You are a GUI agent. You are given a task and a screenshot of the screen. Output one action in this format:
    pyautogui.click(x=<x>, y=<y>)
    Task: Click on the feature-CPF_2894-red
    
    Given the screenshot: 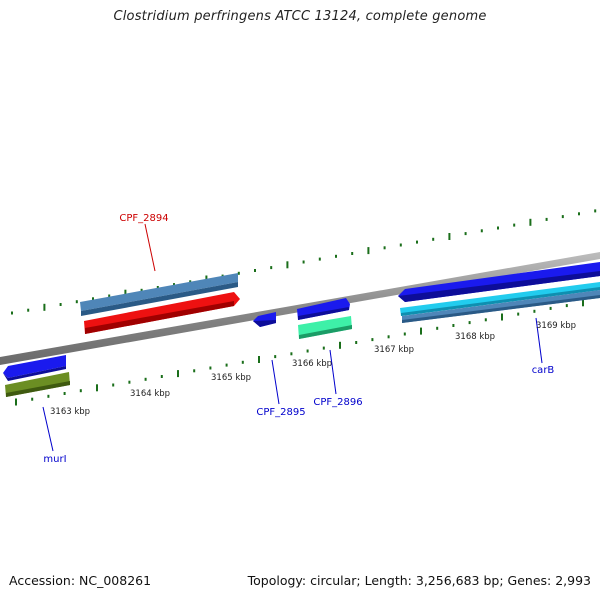 What is the action you would take?
    pyautogui.click(x=162, y=313)
    